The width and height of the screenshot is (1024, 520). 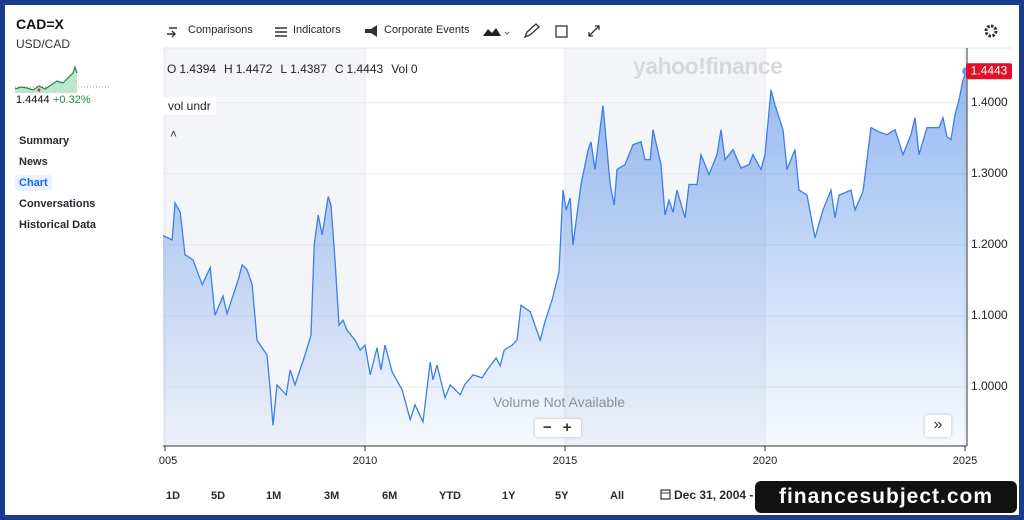 I want to click on gear, so click(x=991, y=31).